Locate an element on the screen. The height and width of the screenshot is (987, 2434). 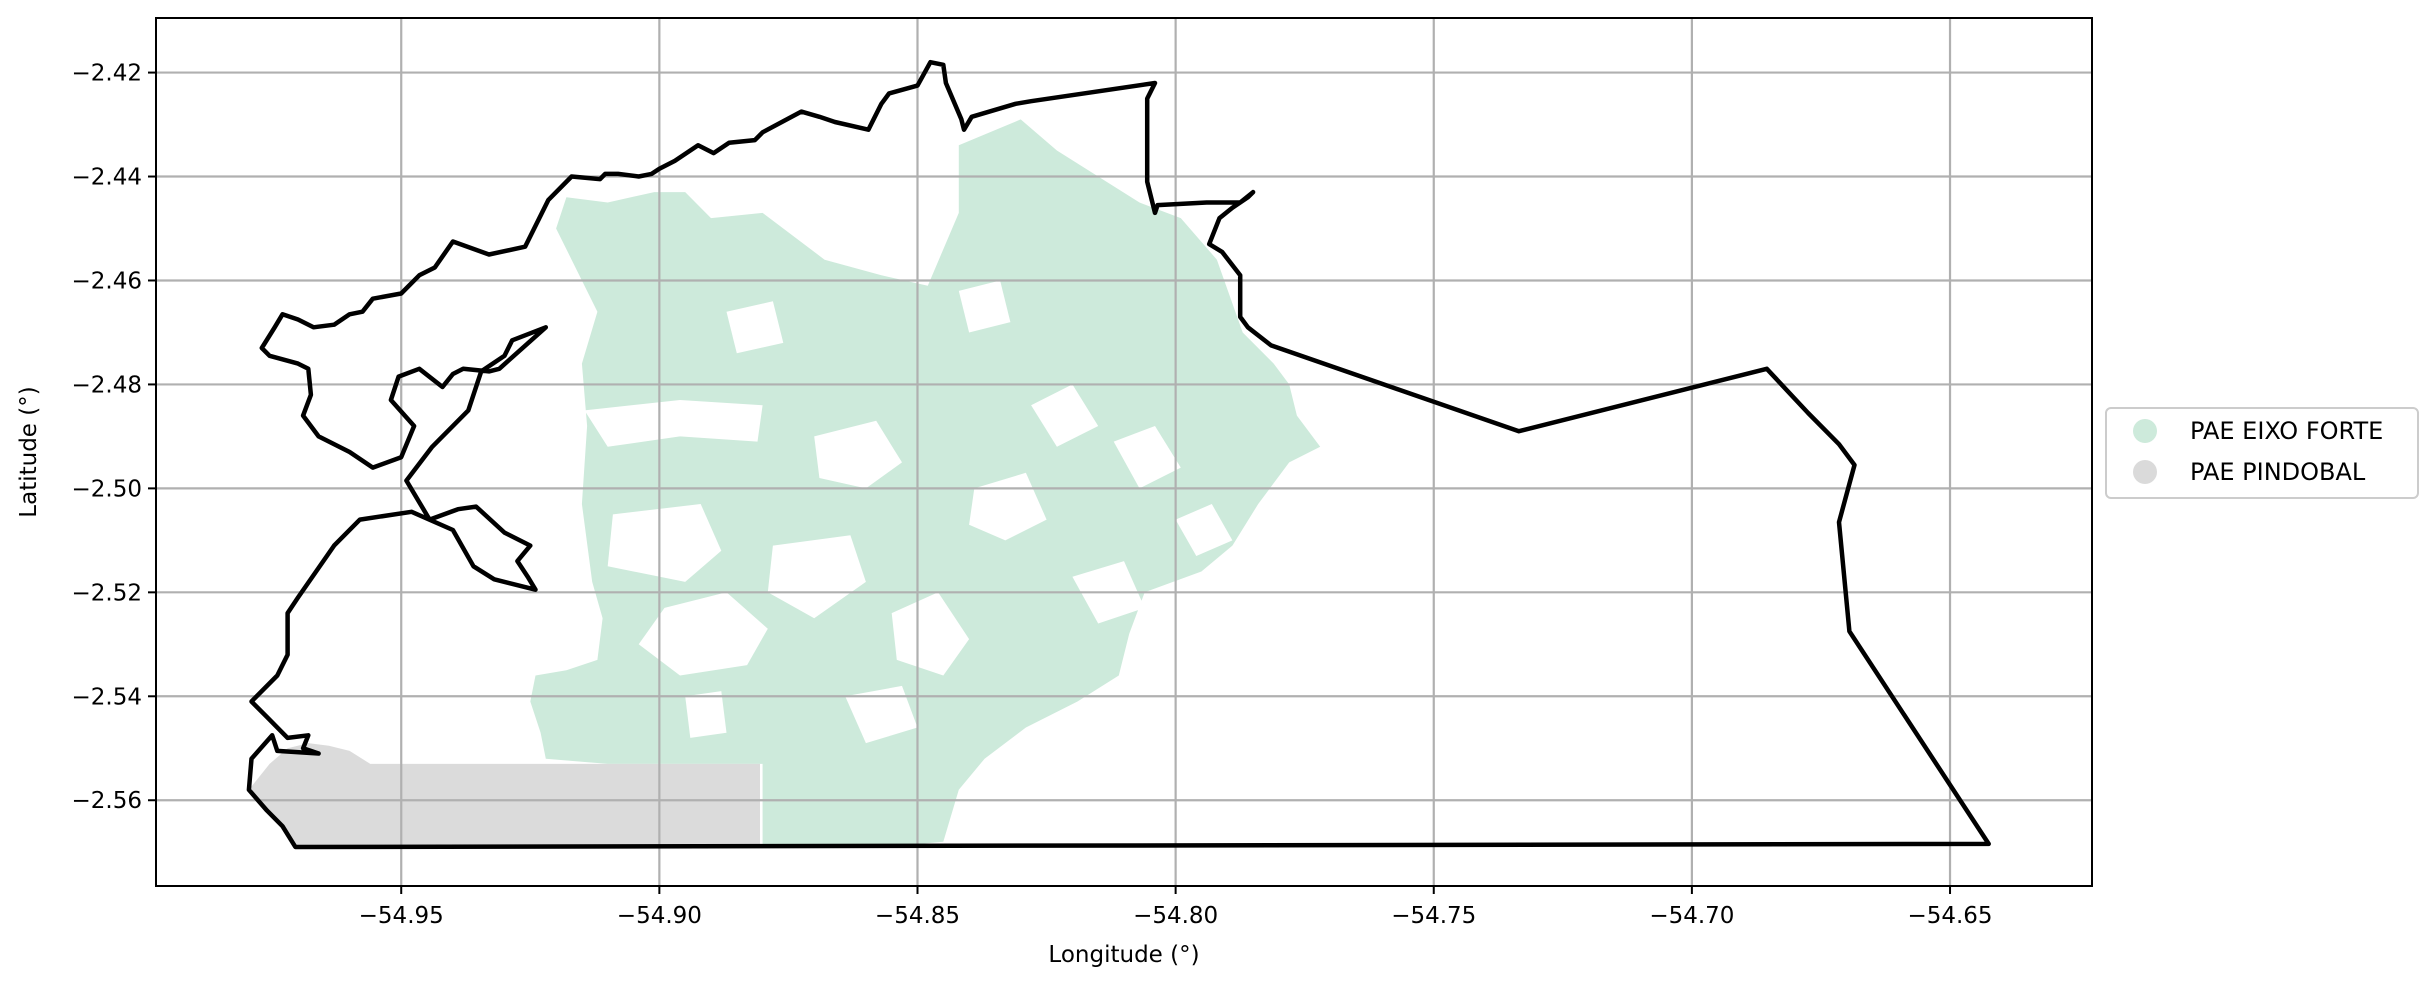
x-tick-label-3: −54.80 is located at coordinates (1175, 916).